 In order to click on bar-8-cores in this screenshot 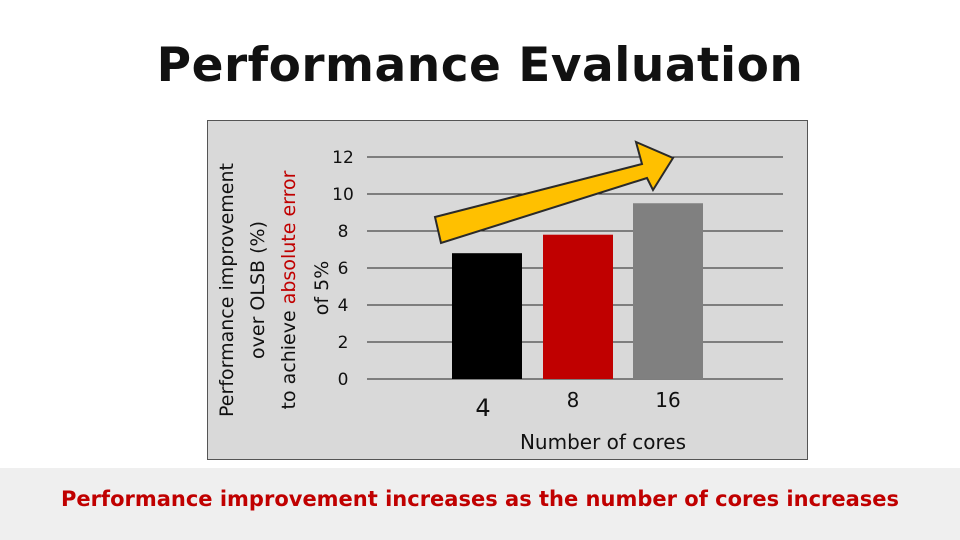, I will do `click(578, 306)`.